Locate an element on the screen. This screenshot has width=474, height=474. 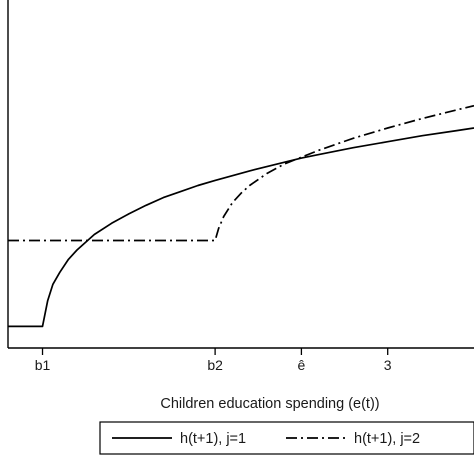
legend-label-1: h(t+1), j=1 is located at coordinates (213, 439).